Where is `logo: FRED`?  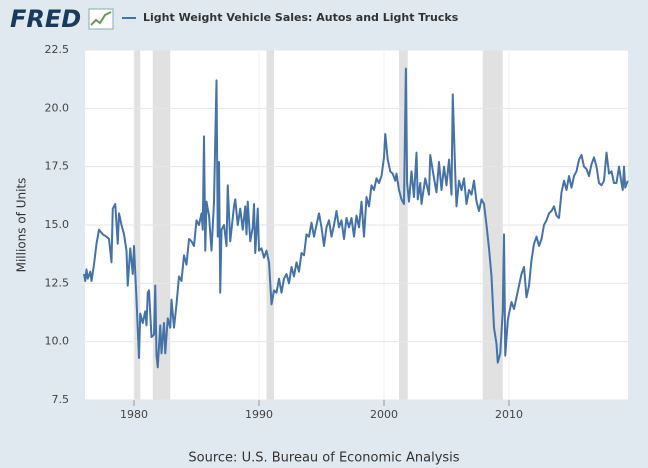
logo: FRED is located at coordinates (45, 19).